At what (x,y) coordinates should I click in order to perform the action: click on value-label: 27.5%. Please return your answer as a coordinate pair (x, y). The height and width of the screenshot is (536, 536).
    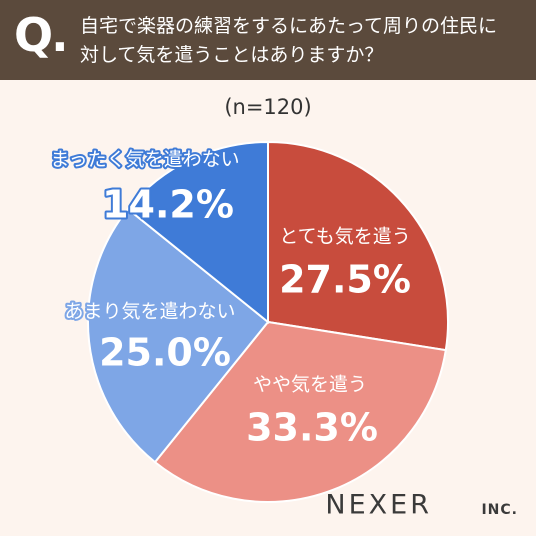
    Looking at the image, I should click on (345, 280).